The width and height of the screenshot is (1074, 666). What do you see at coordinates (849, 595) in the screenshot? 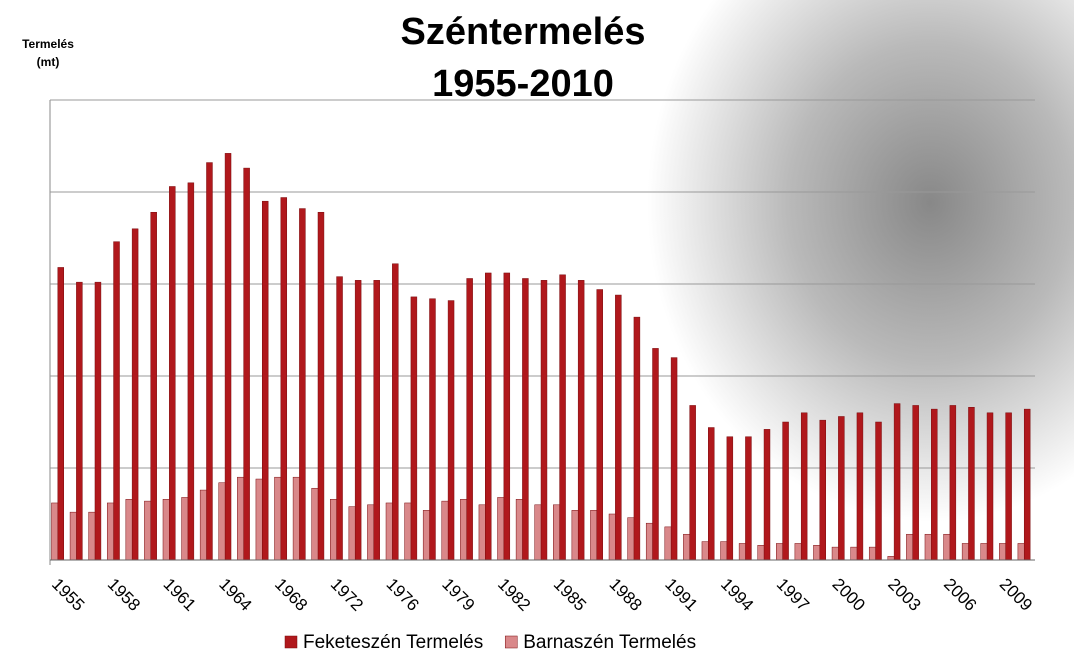
I see `x-tick-label: 2000` at bounding box center [849, 595].